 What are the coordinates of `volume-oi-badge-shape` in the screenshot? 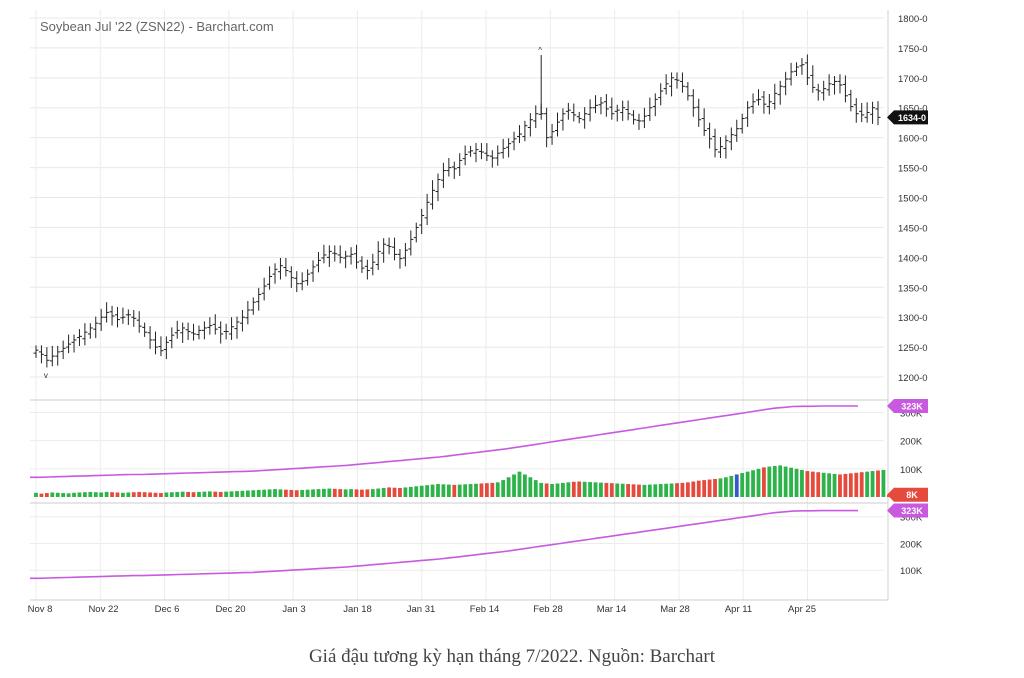 It's located at (907, 405).